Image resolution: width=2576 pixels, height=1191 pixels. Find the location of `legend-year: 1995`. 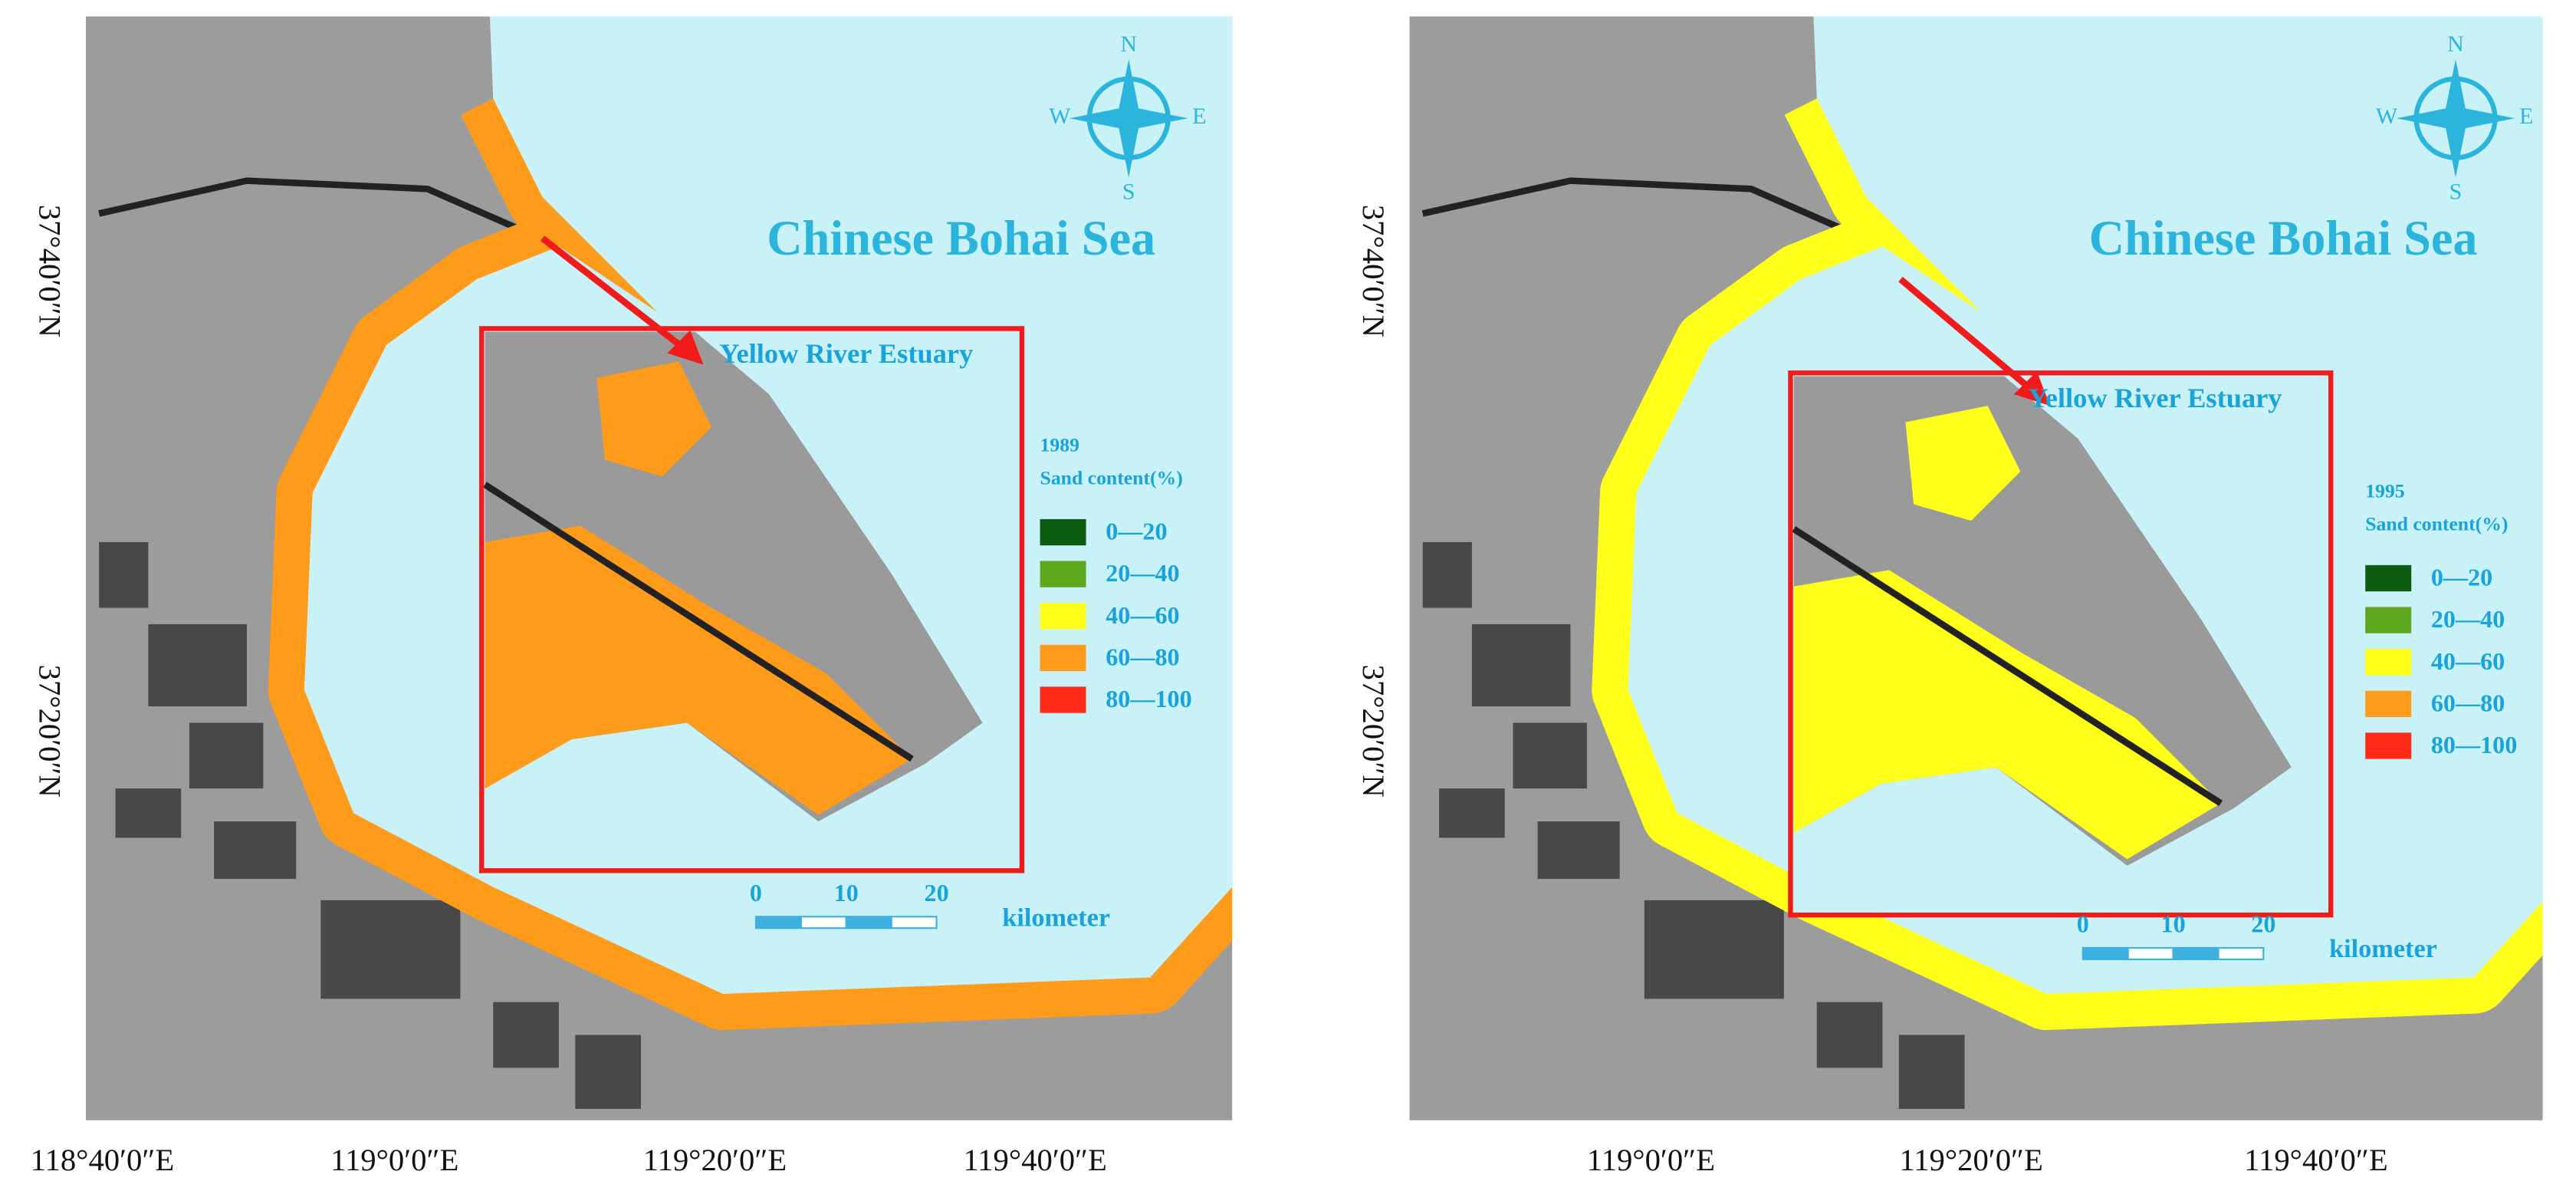

legend-year: 1995 is located at coordinates (2385, 491).